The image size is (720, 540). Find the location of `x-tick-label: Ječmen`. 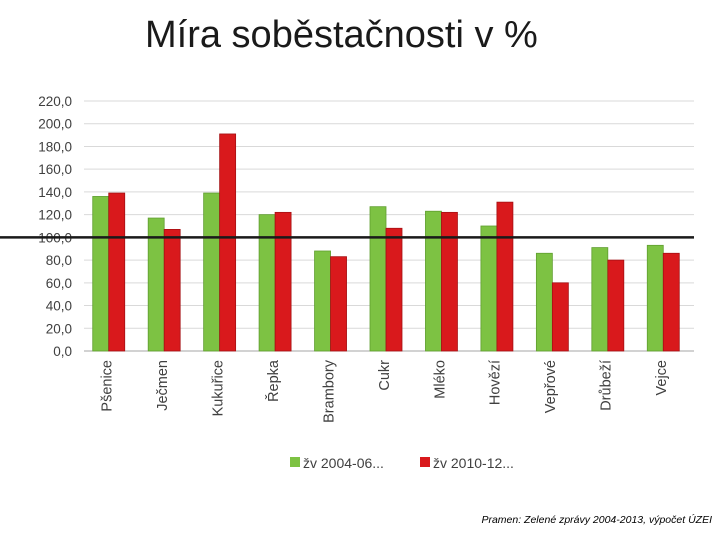

x-tick-label: Ječmen is located at coordinates (163, 385).